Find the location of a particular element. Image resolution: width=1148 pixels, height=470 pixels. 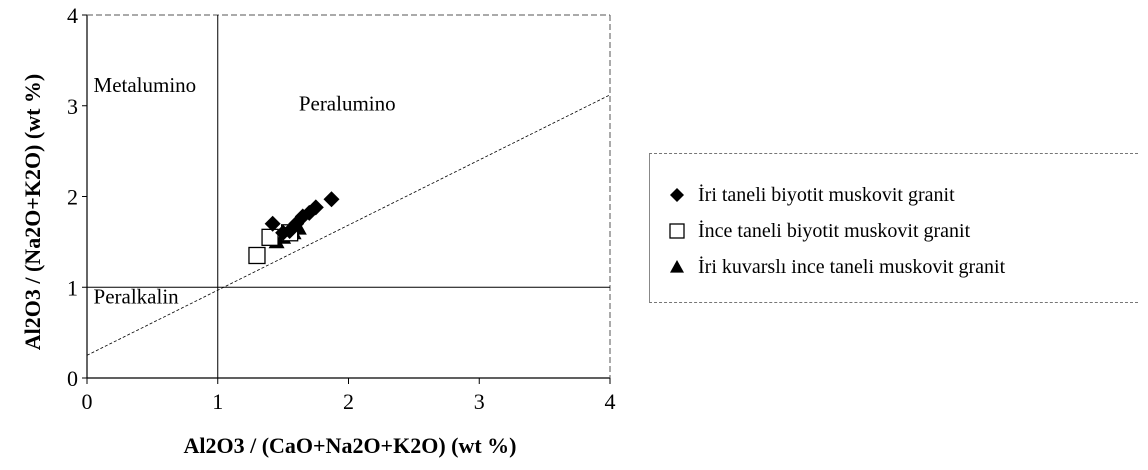

legend-item: İnce taneli biyotit muskovit granit is located at coordinates (817, 231).